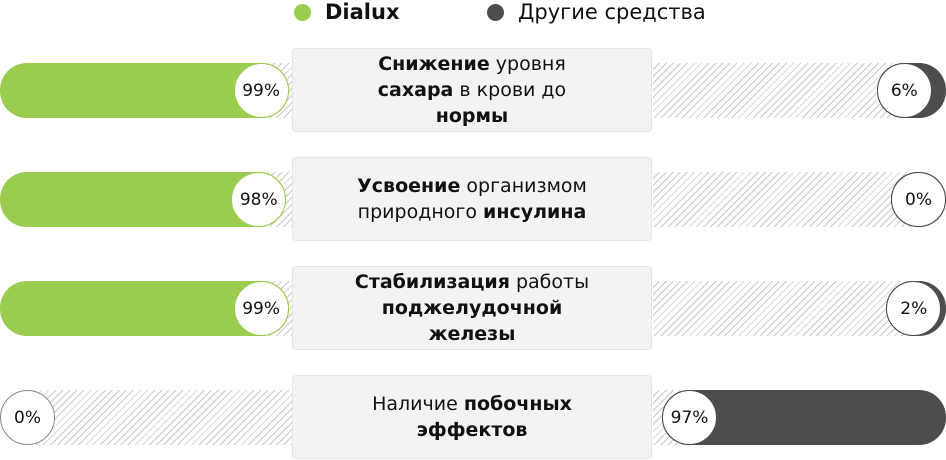 The height and width of the screenshot is (460, 946). I want to click on category-label: Наличие побочных эффектов, so click(472, 417).